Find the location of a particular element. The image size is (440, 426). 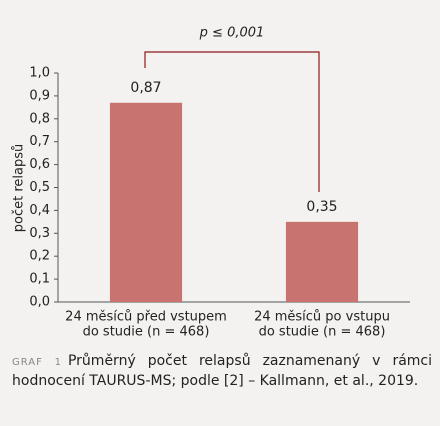

y-tick-label: 0,0 is located at coordinates (39, 302).